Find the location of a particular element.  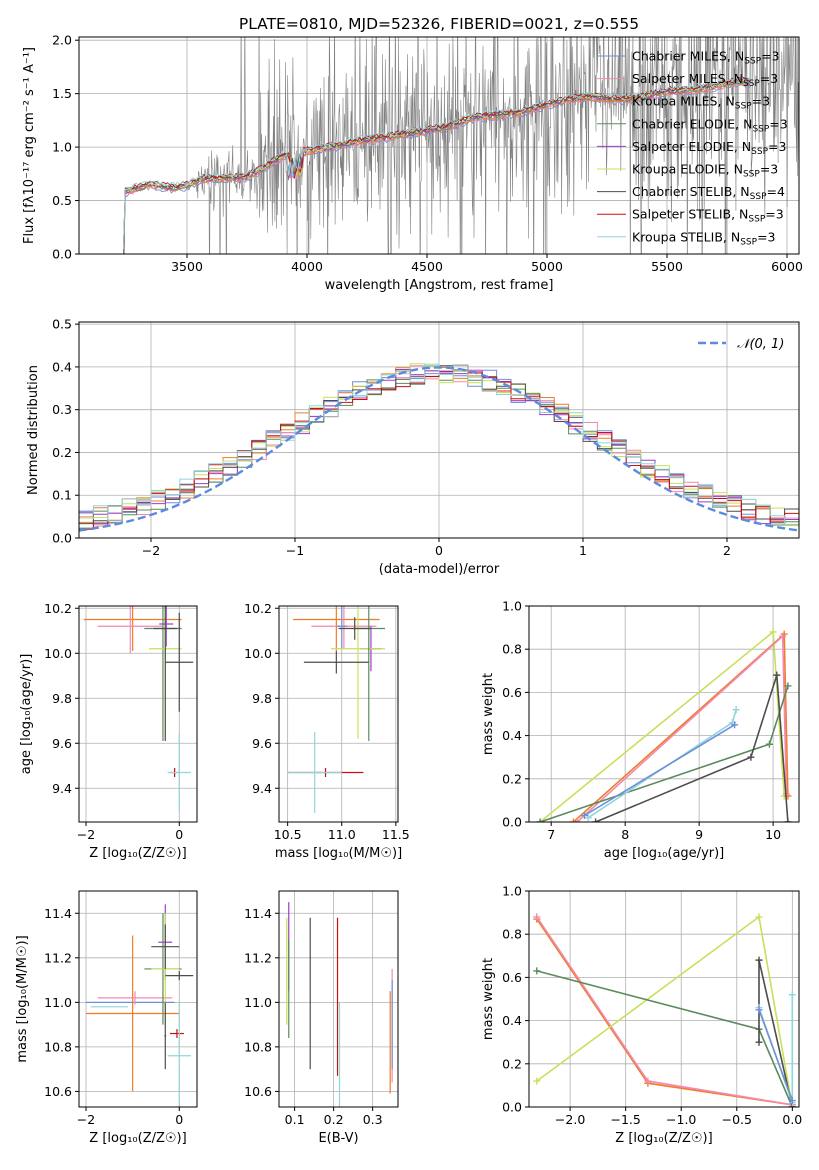

plot-area-age_vs_mass is located at coordinates (336, 709).